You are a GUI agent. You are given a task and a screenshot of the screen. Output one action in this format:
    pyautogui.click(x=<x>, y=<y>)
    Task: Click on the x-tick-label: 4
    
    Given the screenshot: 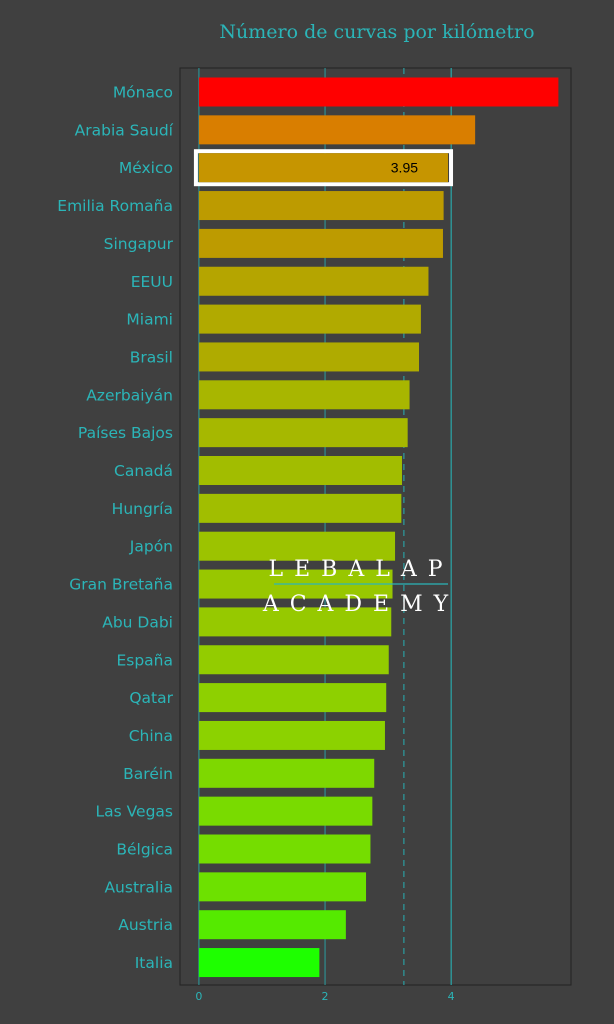 What is the action you would take?
    pyautogui.click(x=451, y=996)
    